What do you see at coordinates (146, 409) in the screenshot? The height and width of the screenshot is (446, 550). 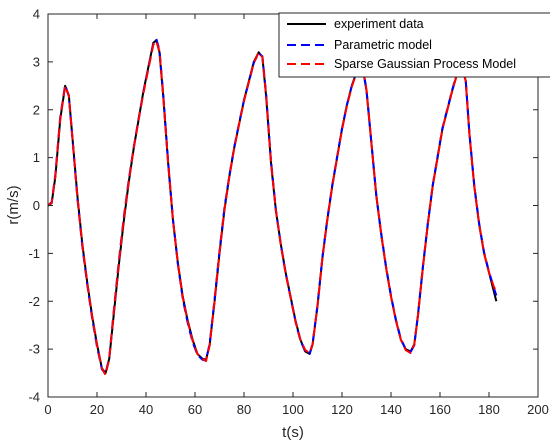 I see `x-tick-label: 40` at bounding box center [146, 409].